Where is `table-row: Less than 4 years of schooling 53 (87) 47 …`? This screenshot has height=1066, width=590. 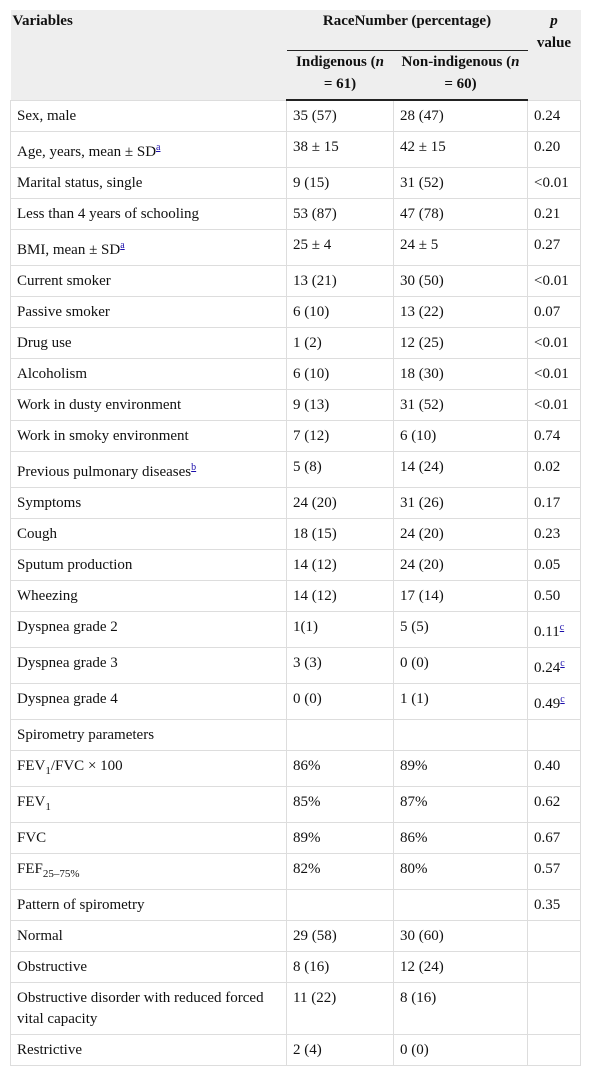
table-row: Less than 4 years of schooling 53 (87) 47 … is located at coordinates (295, 214).